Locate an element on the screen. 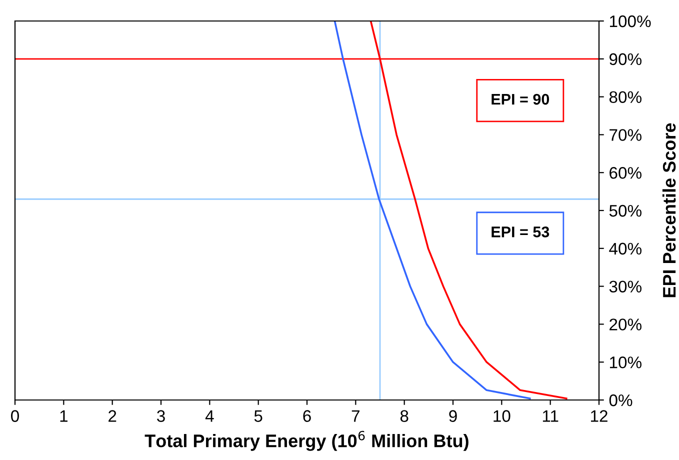  x-tick-label: 3 is located at coordinates (161, 416).